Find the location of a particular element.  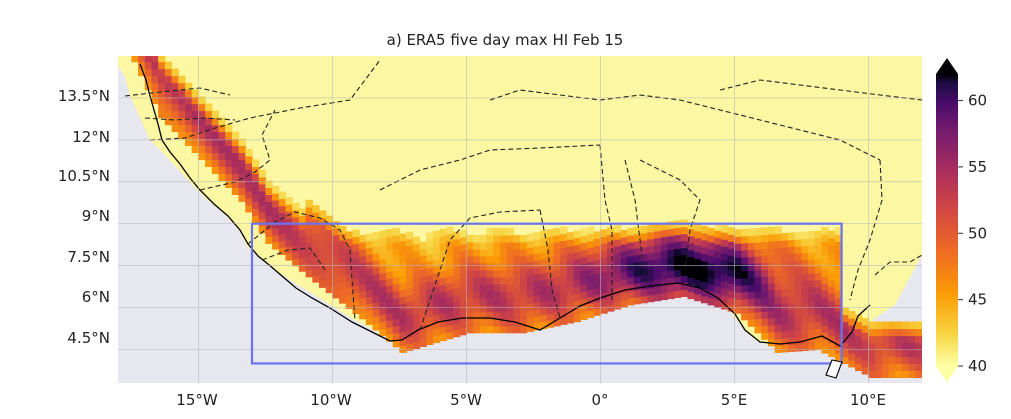

colorbar-tick-label: 45 is located at coordinates (977, 300).